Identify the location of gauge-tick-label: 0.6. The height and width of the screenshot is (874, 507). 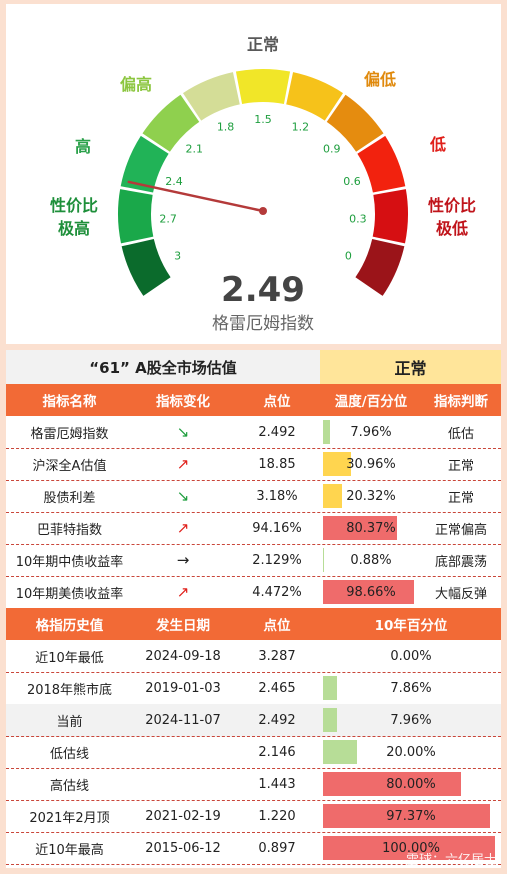
(352, 181).